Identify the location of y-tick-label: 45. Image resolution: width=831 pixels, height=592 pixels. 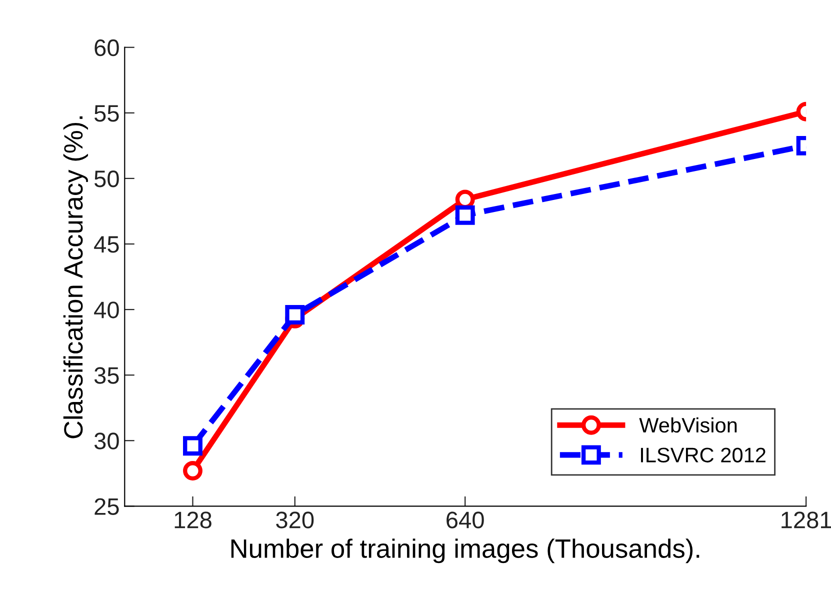
(106, 244).